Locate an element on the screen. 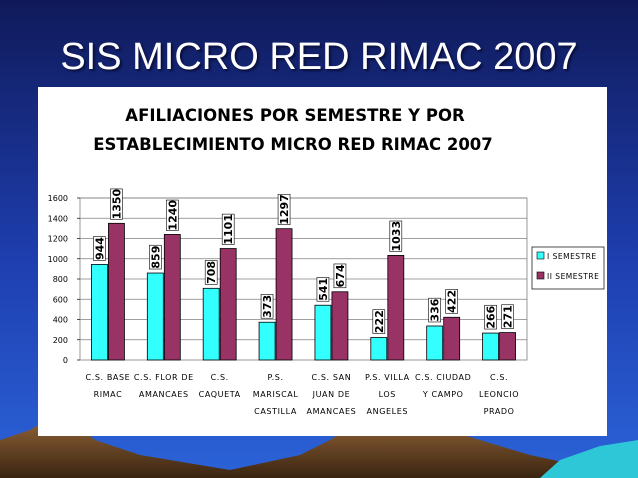 This screenshot has height=478, width=638. data-label: 271 is located at coordinates (508, 316).